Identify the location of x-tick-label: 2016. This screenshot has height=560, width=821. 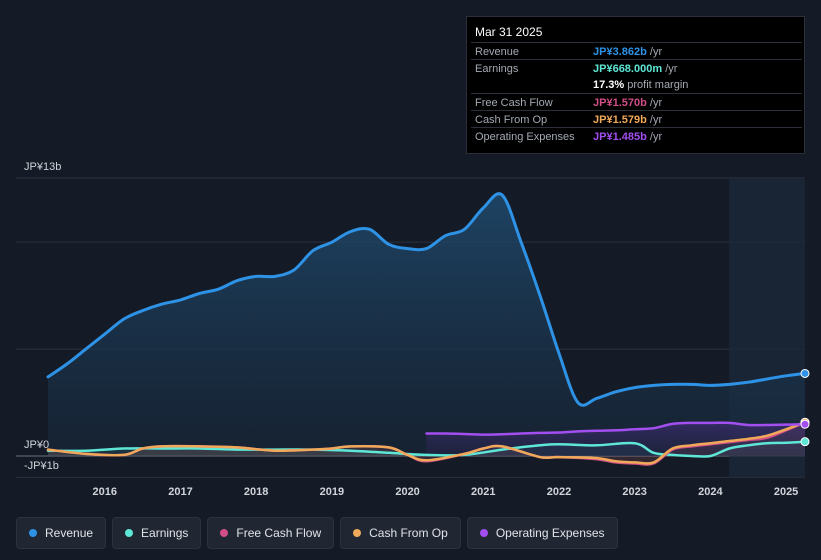
(105, 492).